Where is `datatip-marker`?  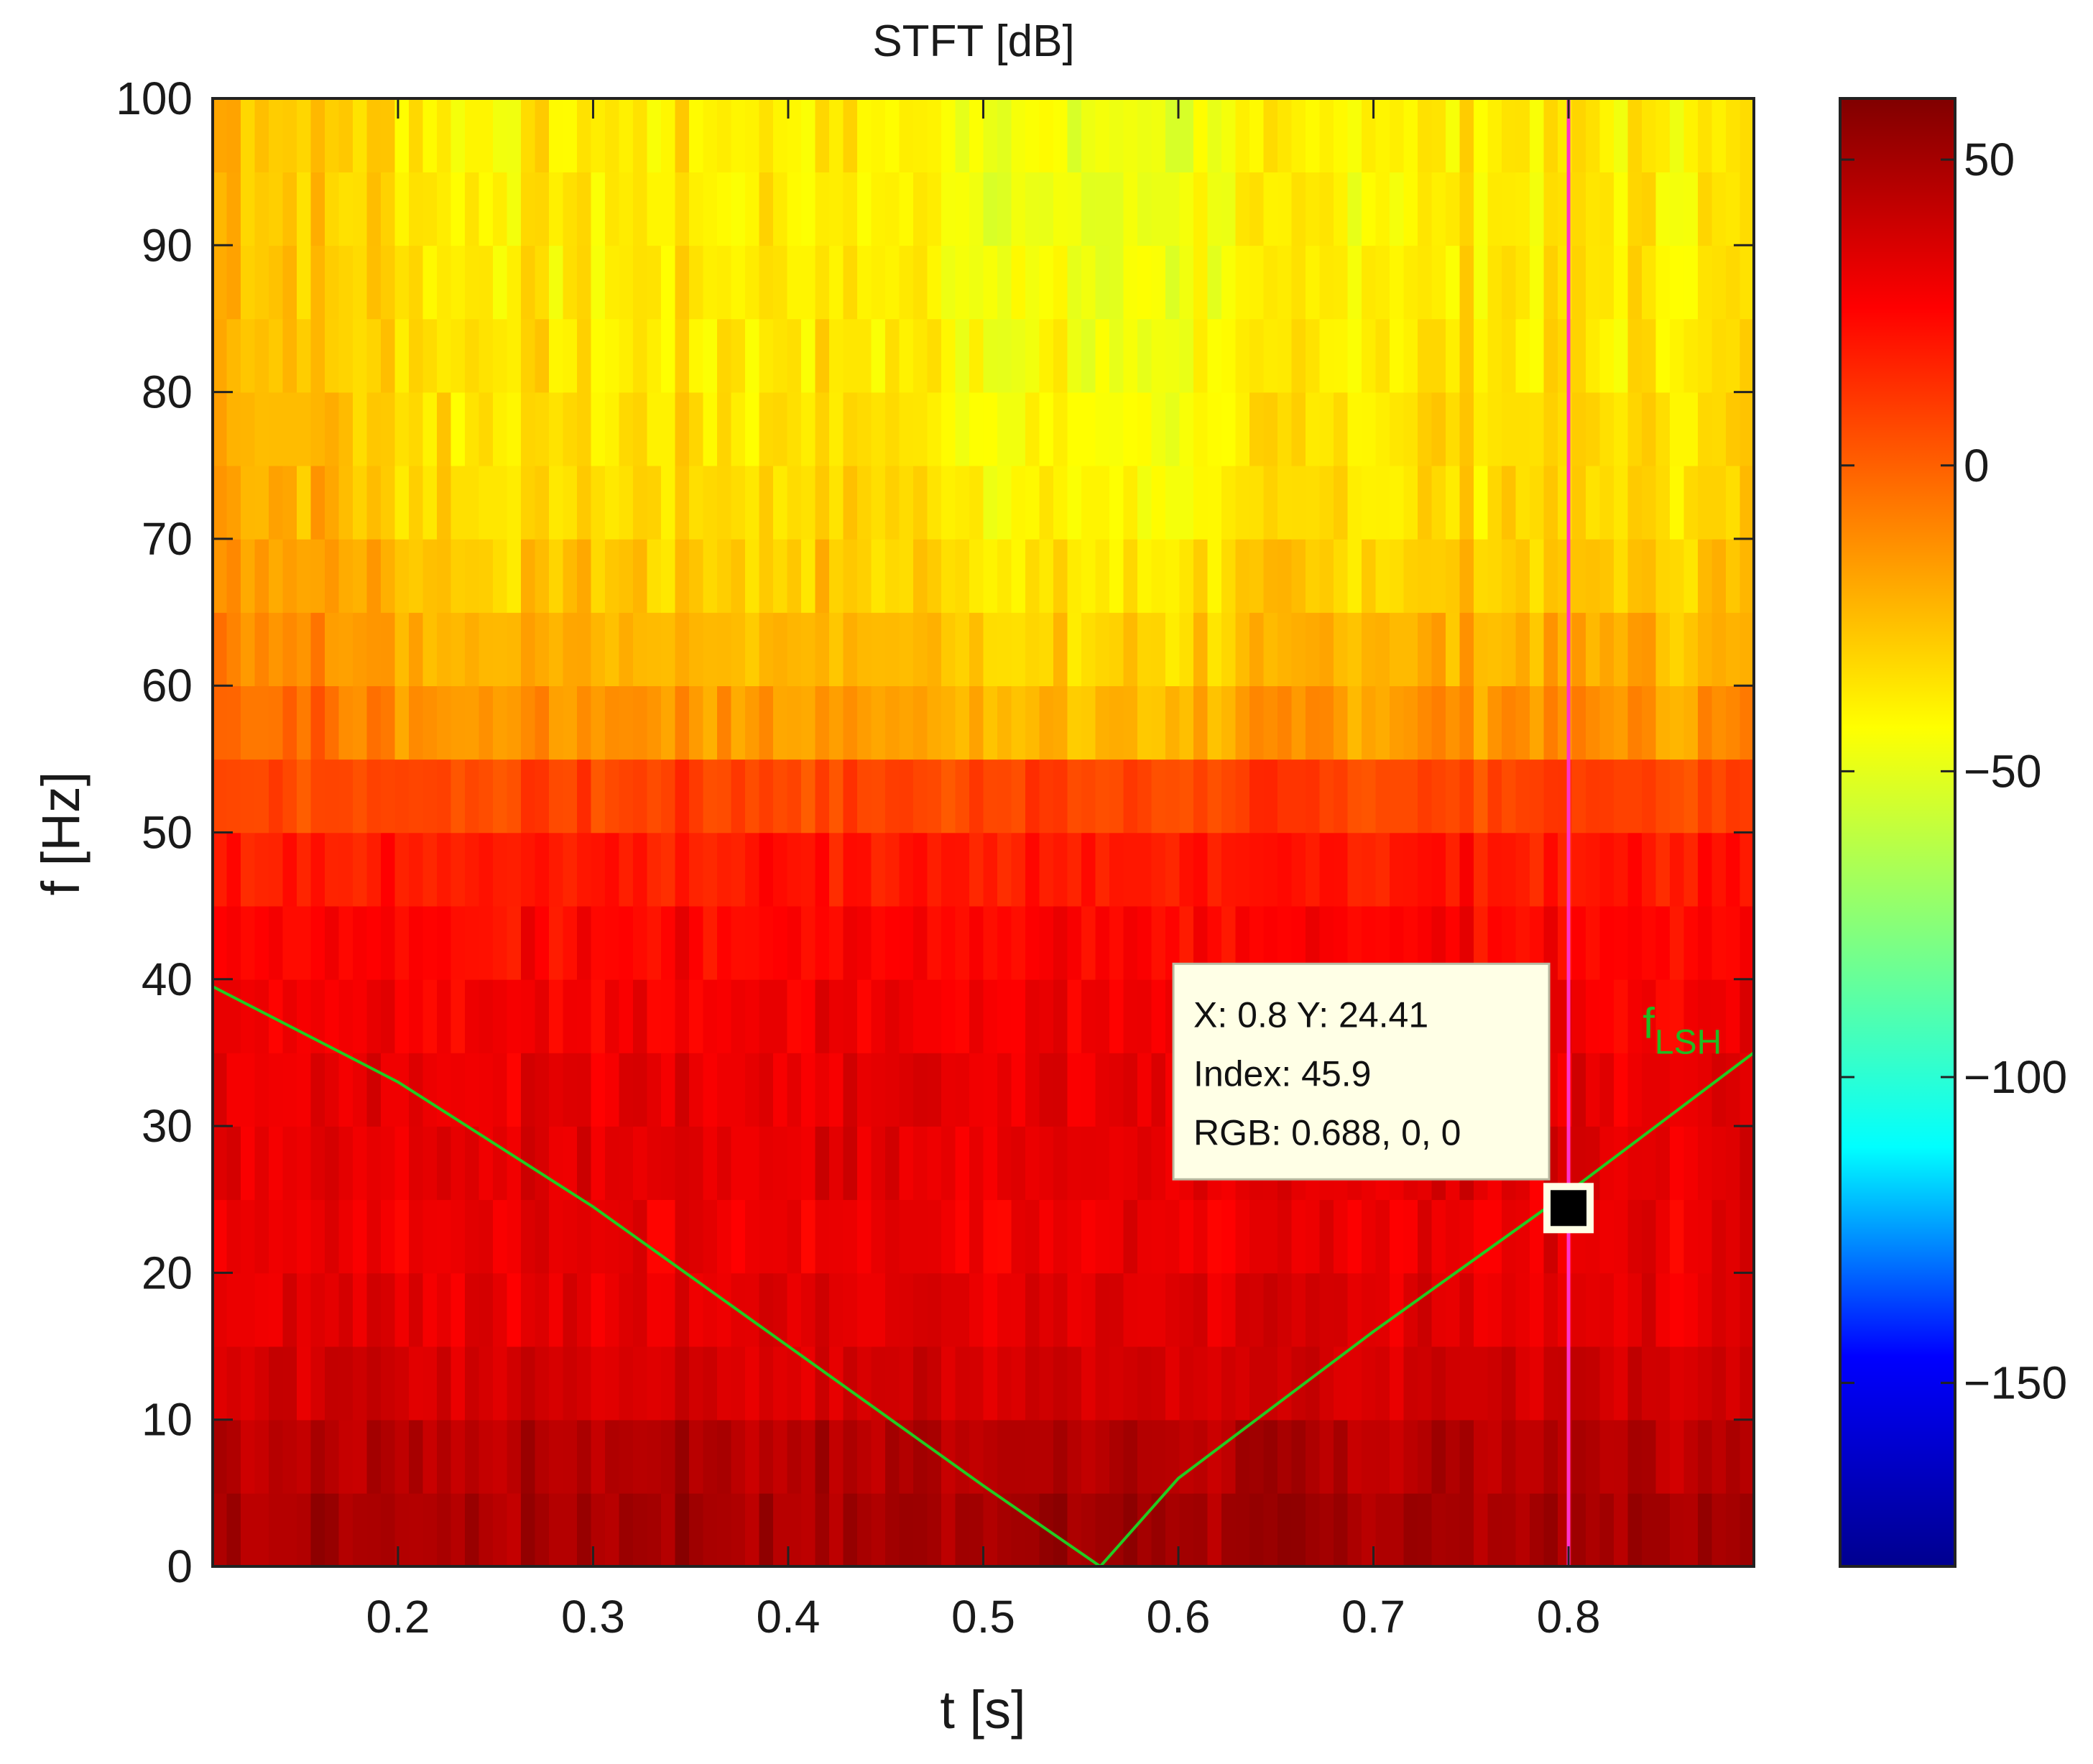 datatip-marker is located at coordinates (1568, 1208).